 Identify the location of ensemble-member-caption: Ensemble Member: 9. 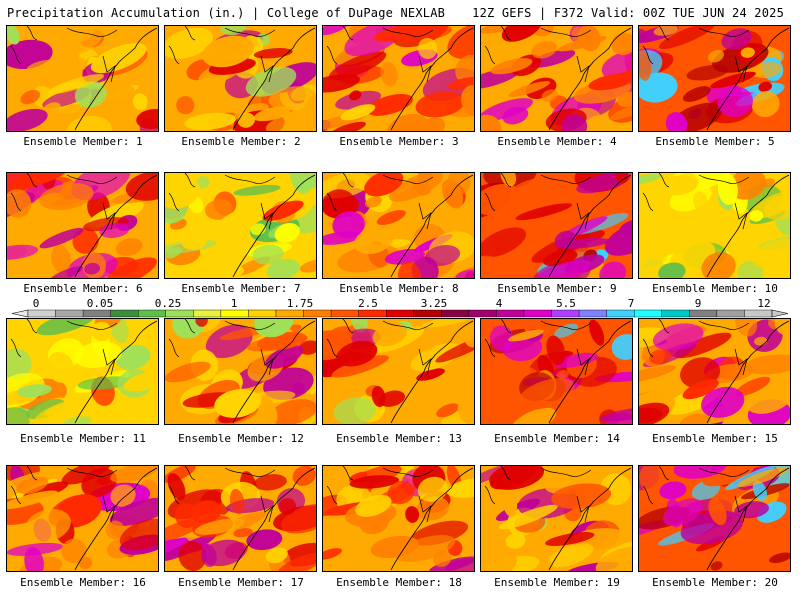
(557, 288).